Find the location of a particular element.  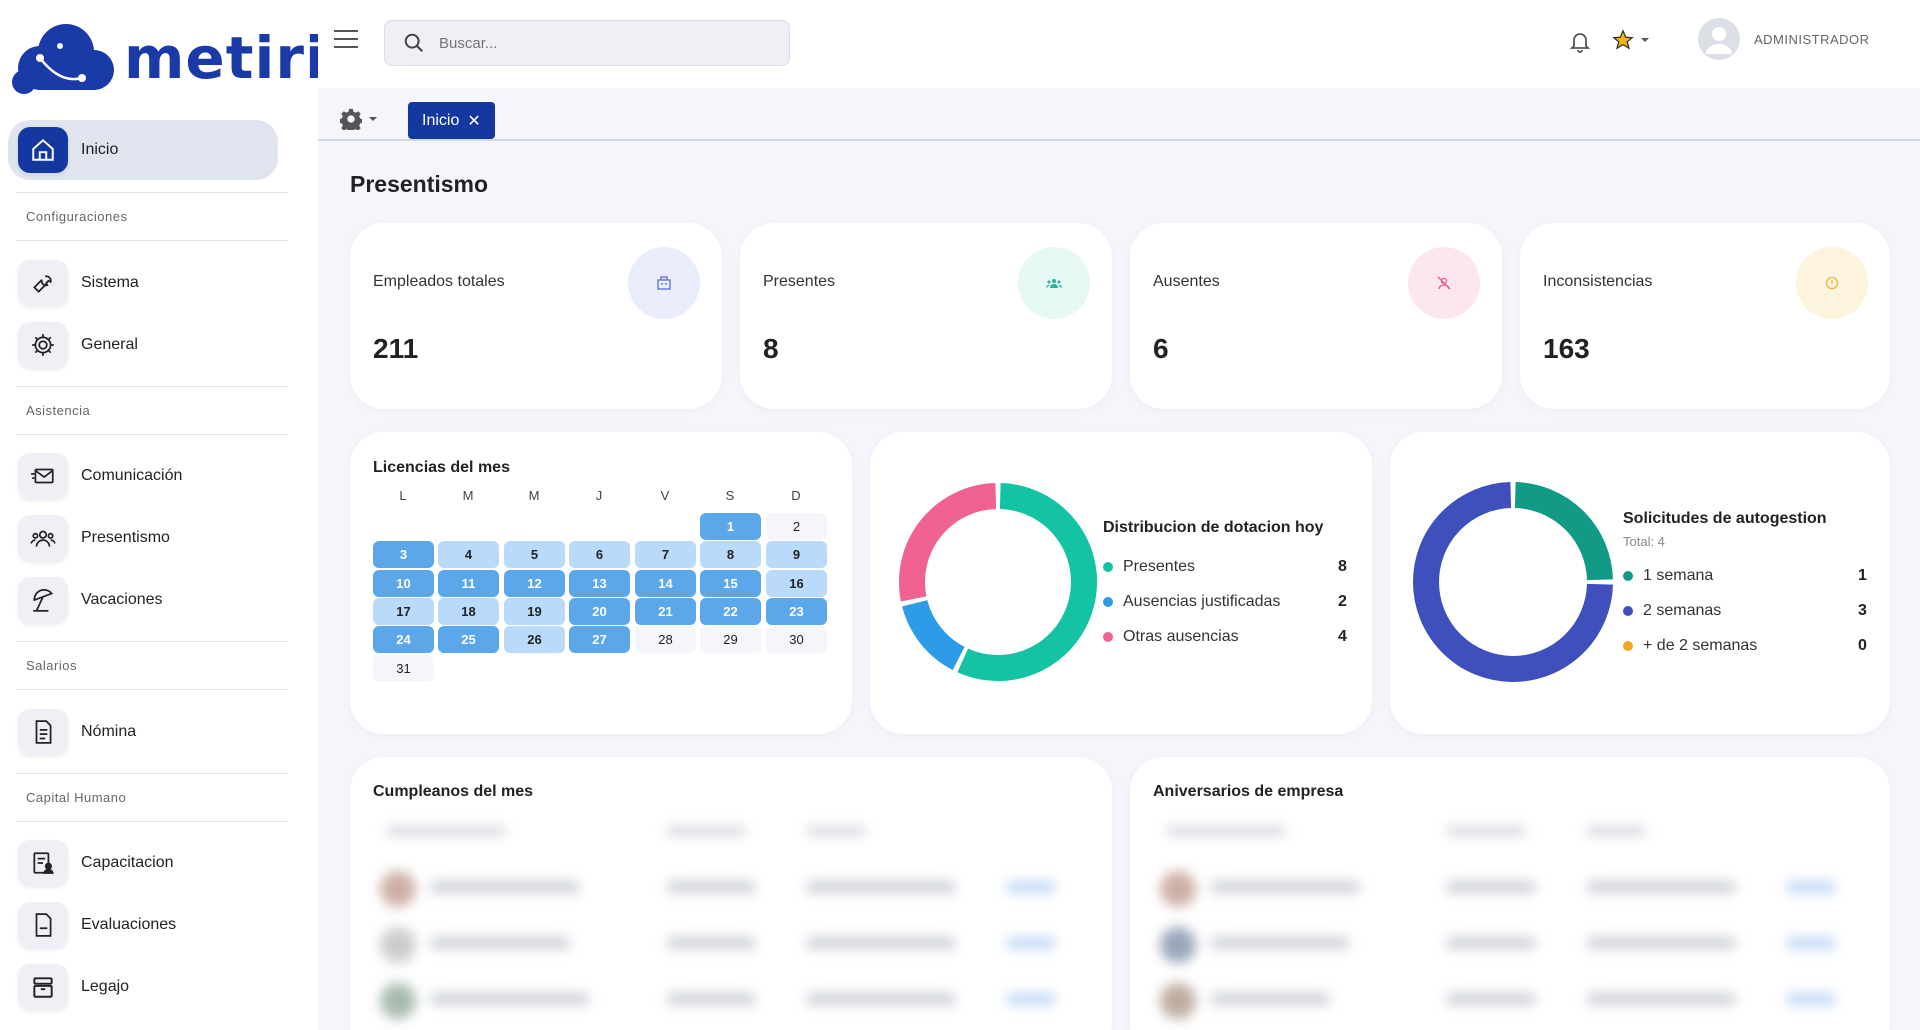

calendar-day: 10 is located at coordinates (403, 583).